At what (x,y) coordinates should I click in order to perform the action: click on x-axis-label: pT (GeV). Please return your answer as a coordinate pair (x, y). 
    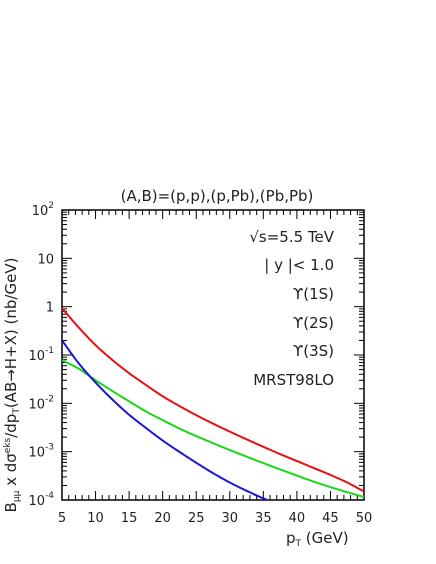
    Looking at the image, I should click on (317, 539).